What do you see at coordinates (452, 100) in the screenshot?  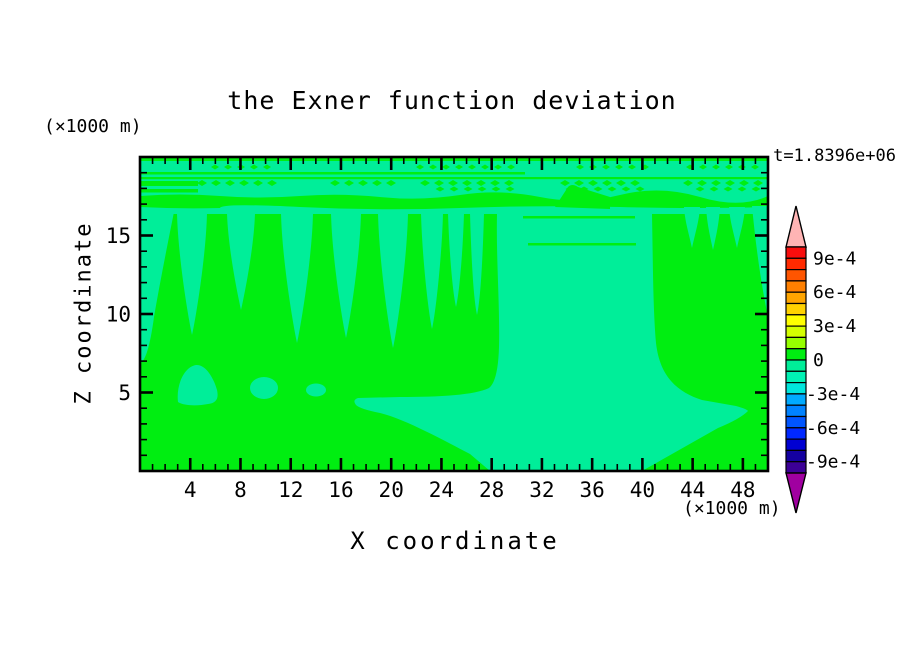 I see `chart-title: the Exner function deviation` at bounding box center [452, 100].